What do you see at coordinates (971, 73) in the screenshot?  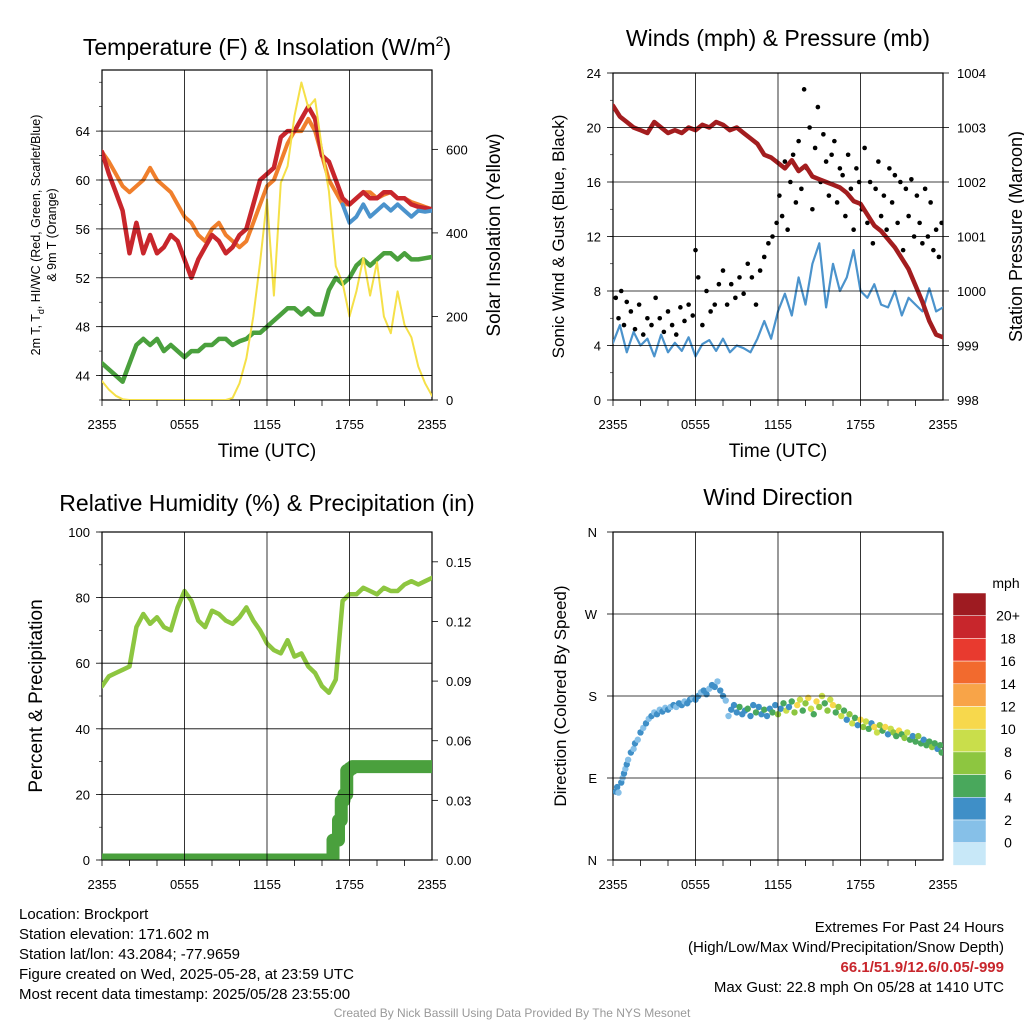 I see `y-right-tick-label: 1004` at bounding box center [971, 73].